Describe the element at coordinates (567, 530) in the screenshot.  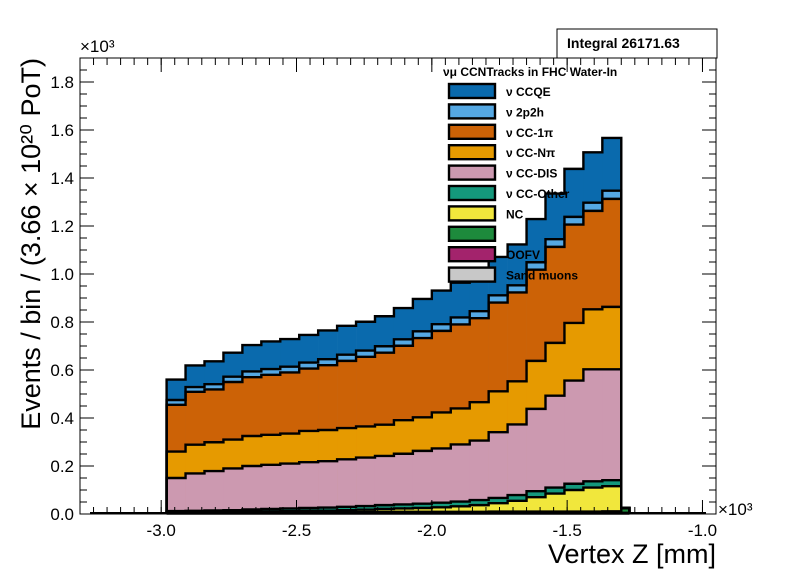
I see `x-tick-label-3: -1.5` at that location.